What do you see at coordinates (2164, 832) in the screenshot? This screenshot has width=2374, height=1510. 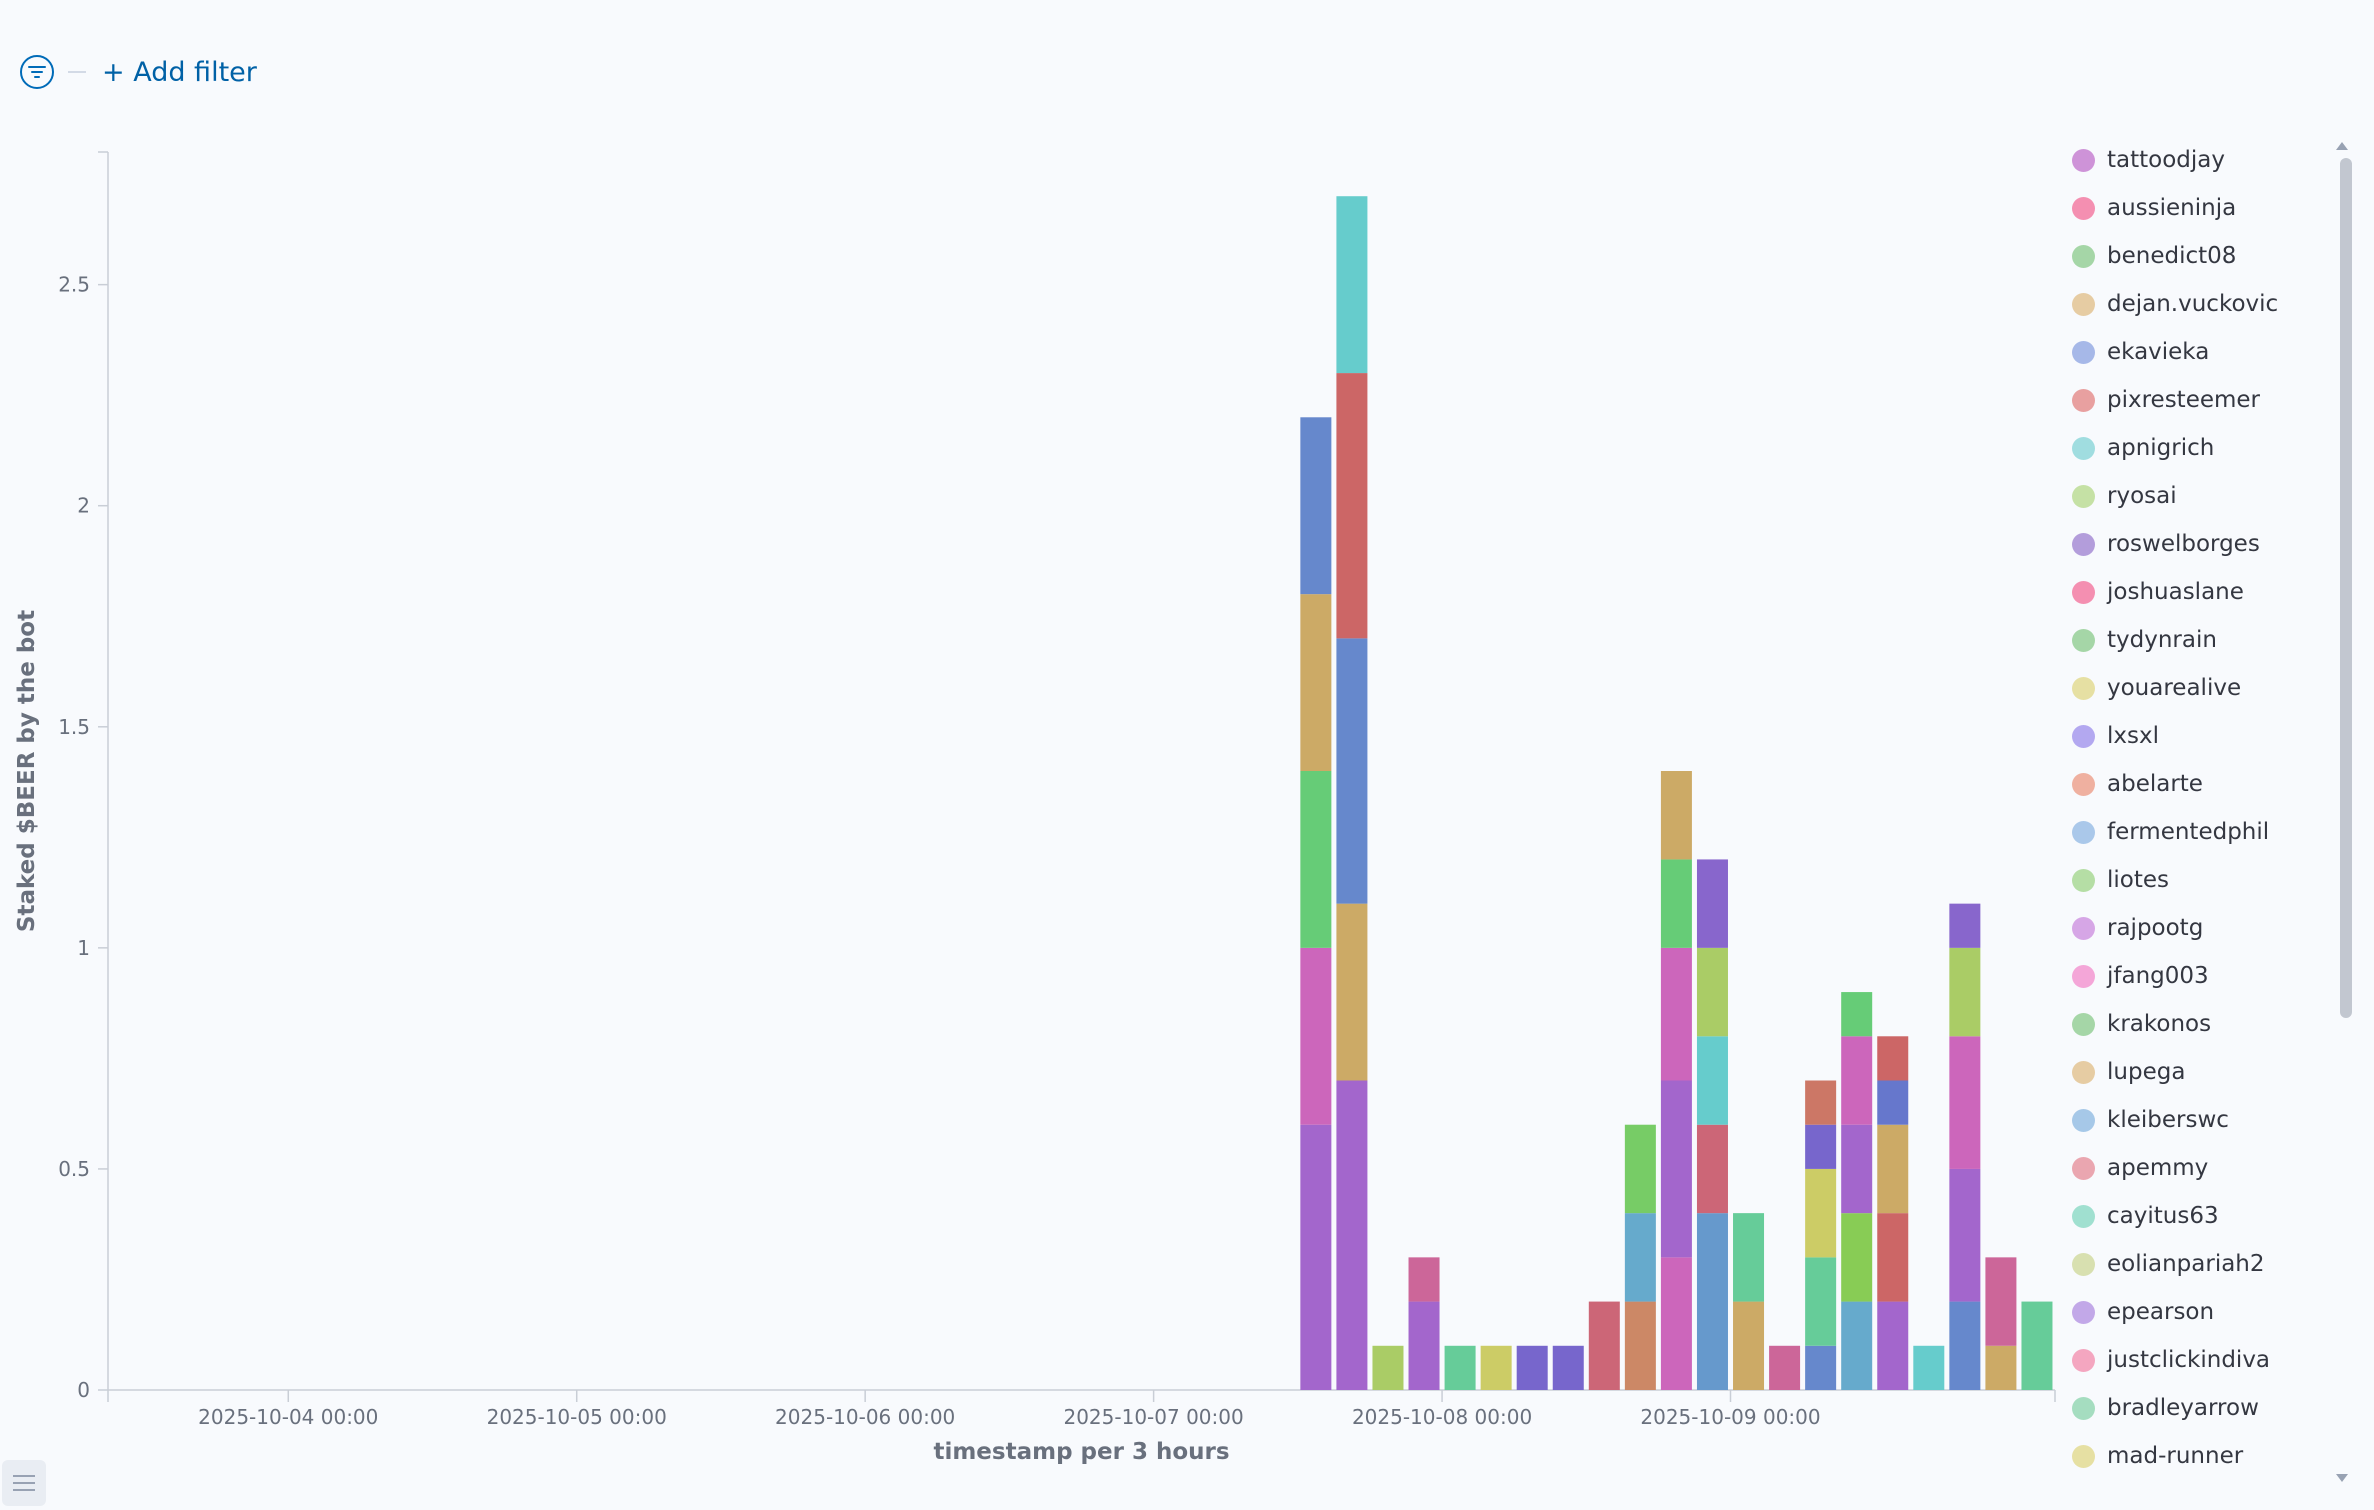 I see `legend-item: fermentedphil` at bounding box center [2164, 832].